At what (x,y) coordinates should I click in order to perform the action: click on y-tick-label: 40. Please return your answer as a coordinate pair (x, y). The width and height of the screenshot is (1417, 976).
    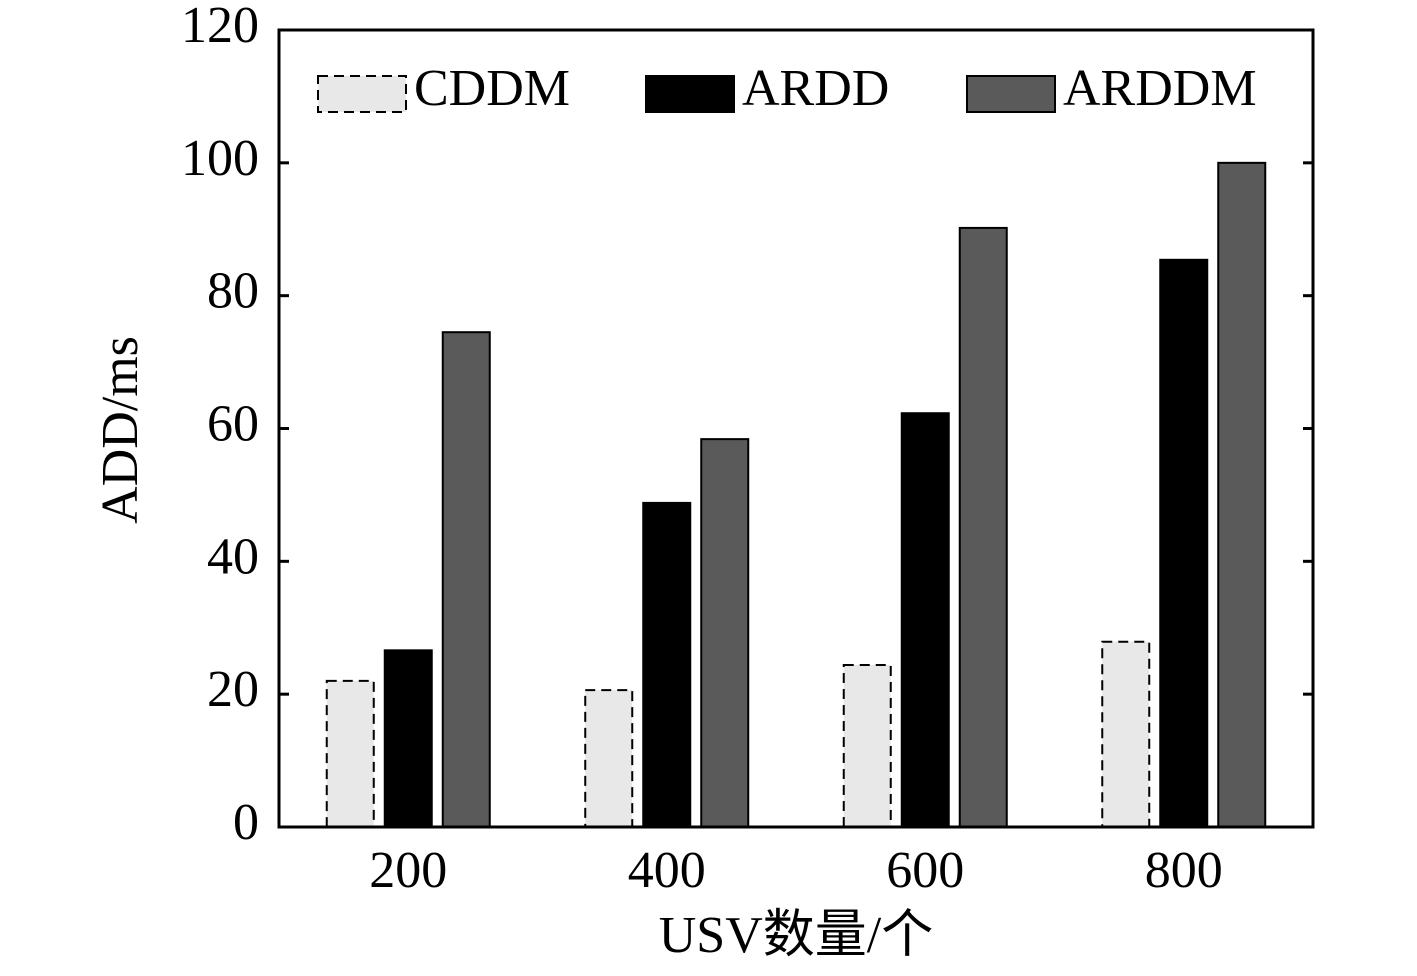
    Looking at the image, I should click on (233, 556).